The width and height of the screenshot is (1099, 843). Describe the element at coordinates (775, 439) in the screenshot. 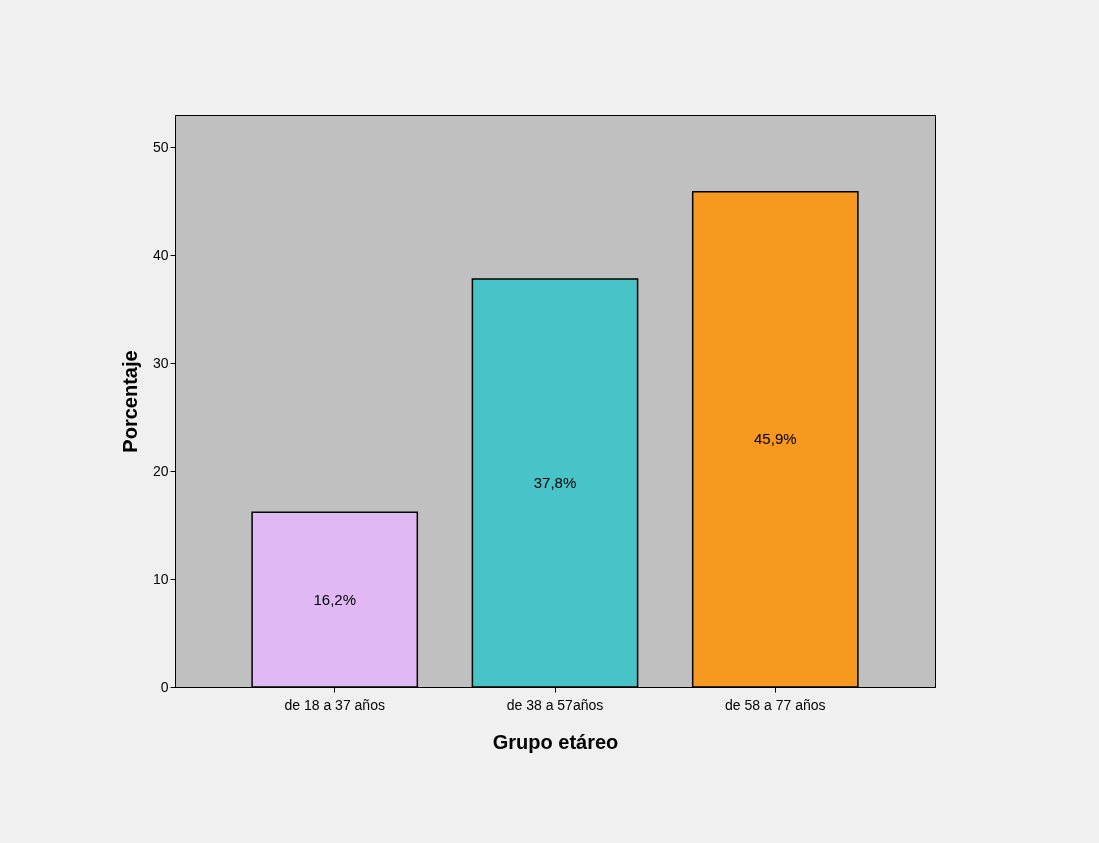

I see `data-label: 45,9%` at that location.